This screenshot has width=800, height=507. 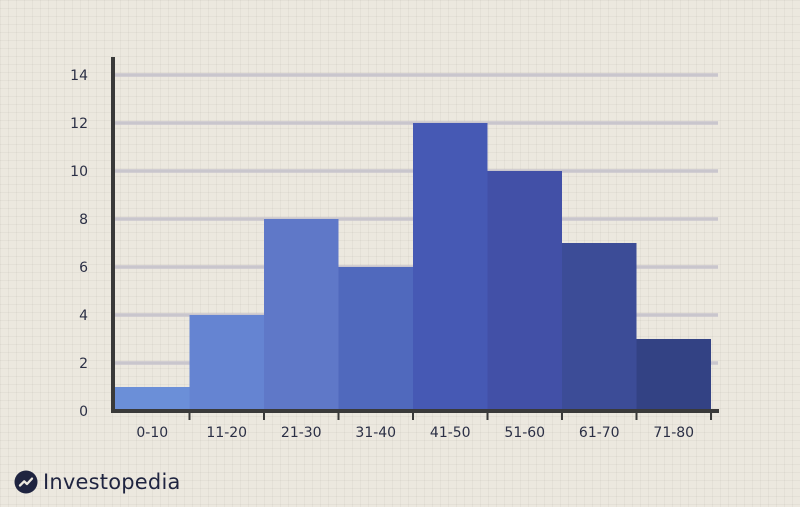 I want to click on x-tick-label: 0-10, so click(x=152, y=433).